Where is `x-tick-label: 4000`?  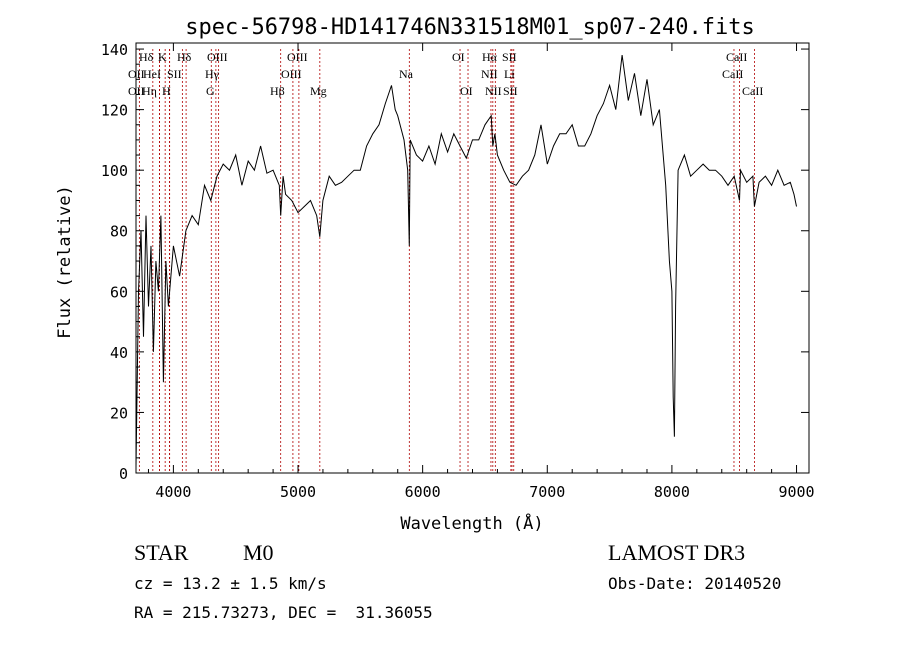 x-tick-label: 4000 is located at coordinates (173, 492).